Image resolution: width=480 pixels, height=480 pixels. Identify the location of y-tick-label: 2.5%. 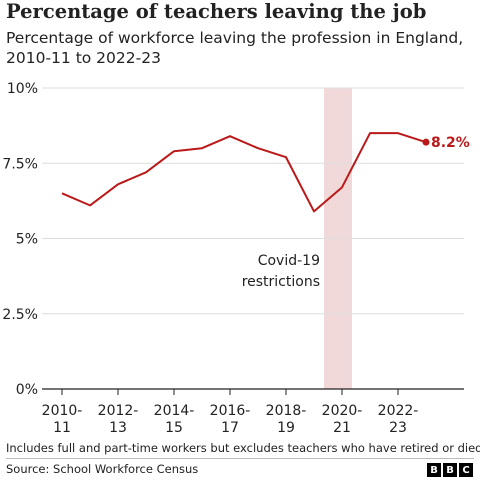
(20, 315).